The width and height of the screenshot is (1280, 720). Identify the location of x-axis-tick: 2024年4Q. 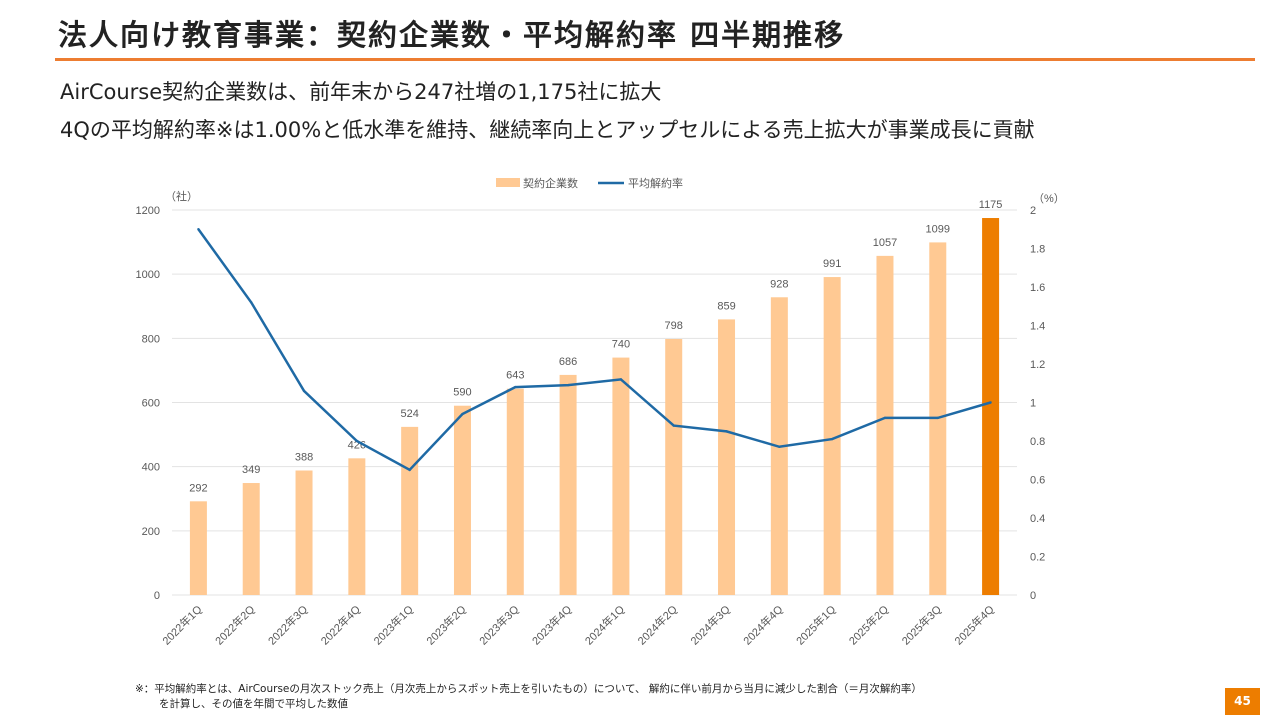
(763, 625).